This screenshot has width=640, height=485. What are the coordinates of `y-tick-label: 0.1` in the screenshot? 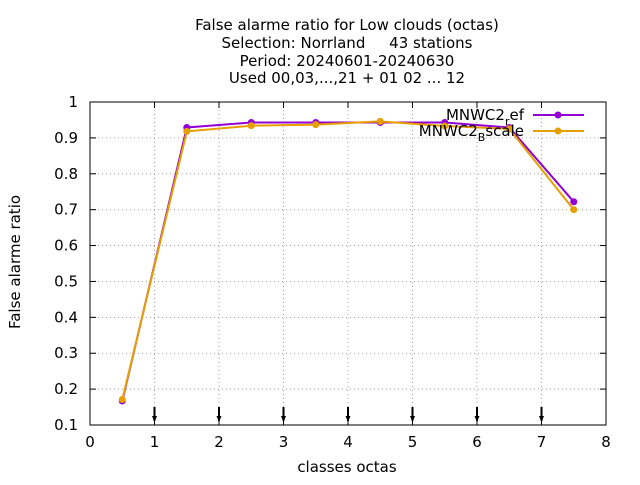 It's located at (66, 425).